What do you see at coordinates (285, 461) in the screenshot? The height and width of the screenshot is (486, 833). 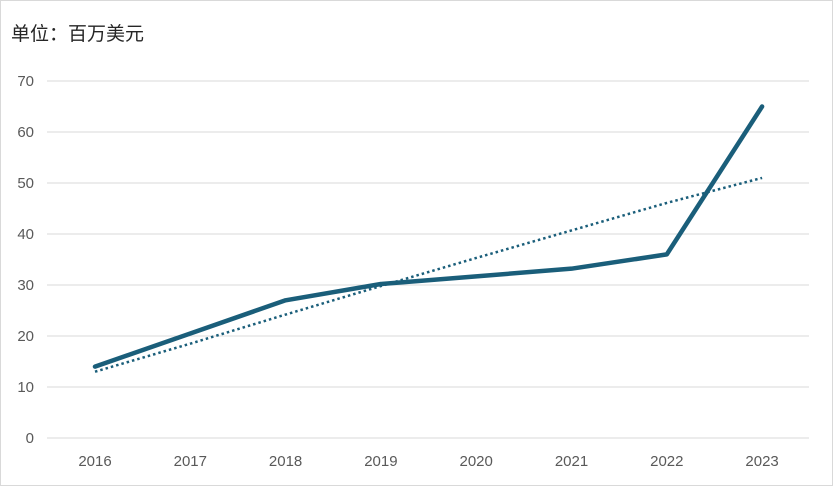 I see `x-tick-label: 2018` at bounding box center [285, 461].